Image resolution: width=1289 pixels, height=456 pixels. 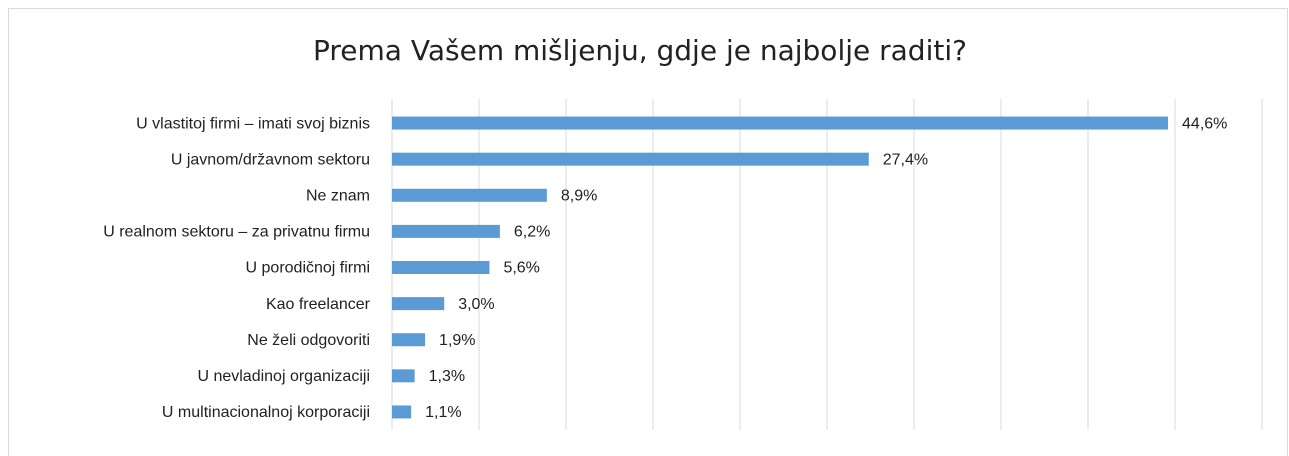 I want to click on data-label: 1,3%, so click(x=447, y=376).